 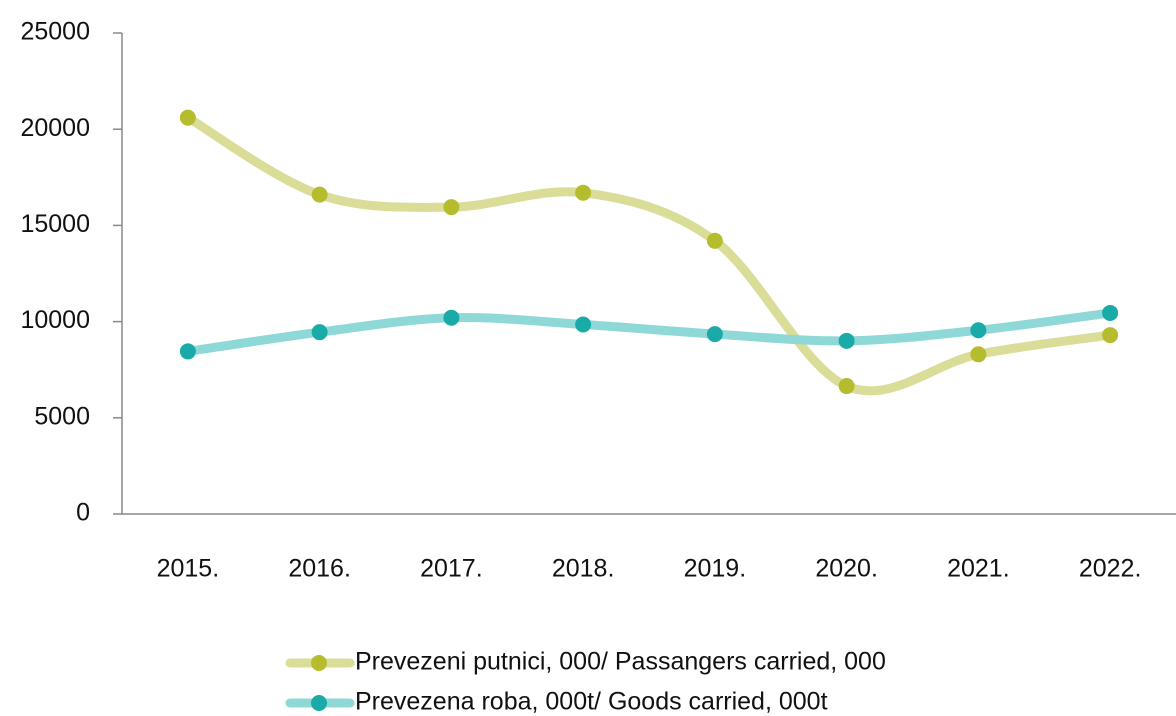 What do you see at coordinates (83, 513) in the screenshot?
I see `y-tick-label: 0` at bounding box center [83, 513].